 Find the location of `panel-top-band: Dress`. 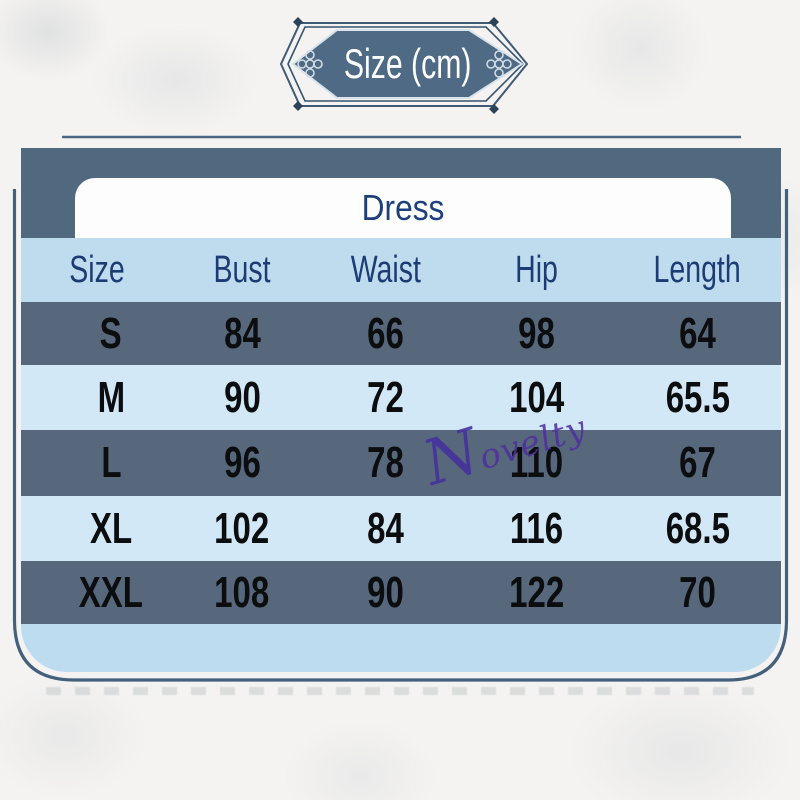

panel-top-band: Dress is located at coordinates (401, 193).